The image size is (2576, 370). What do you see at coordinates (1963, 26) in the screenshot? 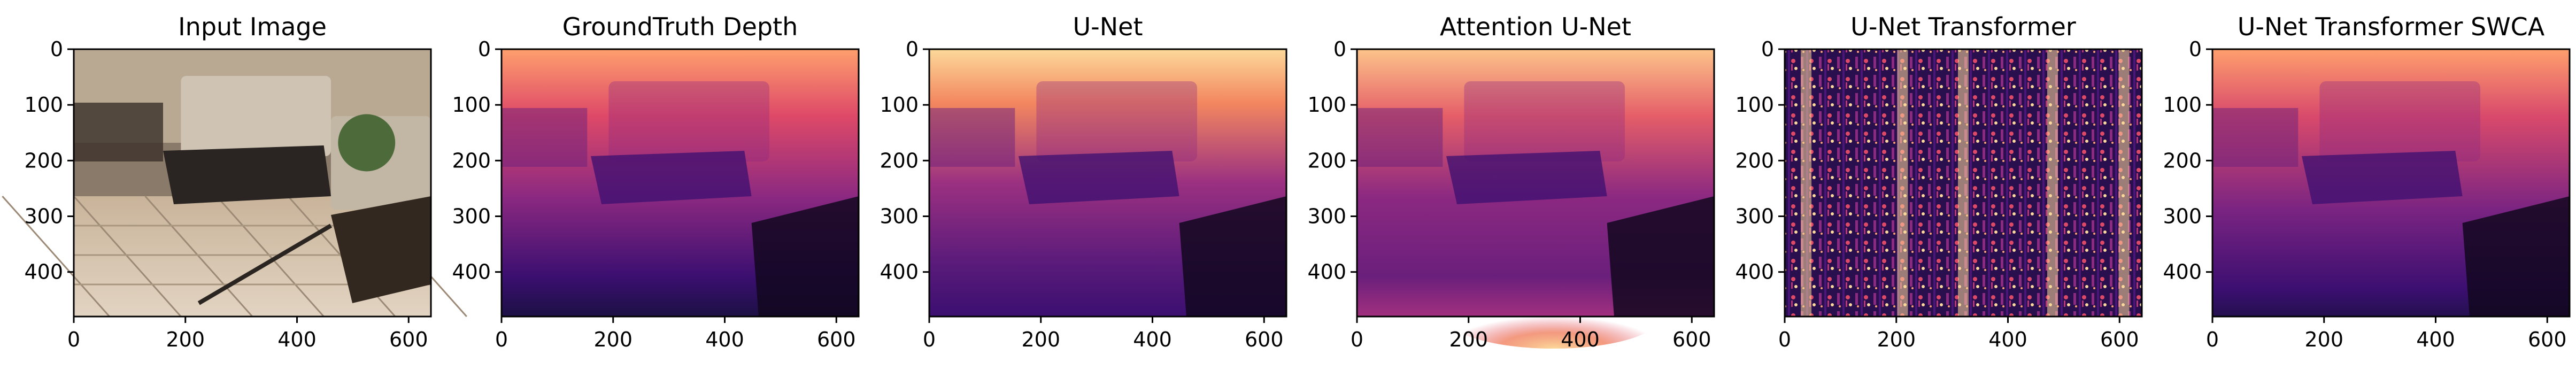
I see `panel-title: U-Net Transformer` at bounding box center [1963, 26].